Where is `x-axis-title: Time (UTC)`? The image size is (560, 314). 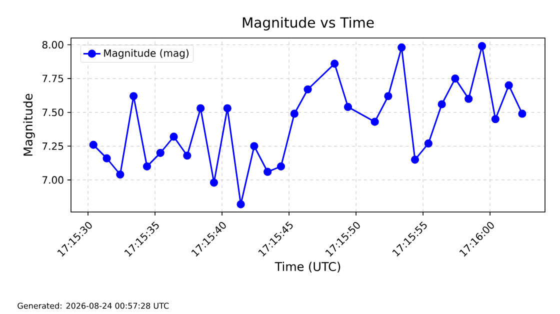
x-axis-title: Time (UTC) is located at coordinates (307, 267).